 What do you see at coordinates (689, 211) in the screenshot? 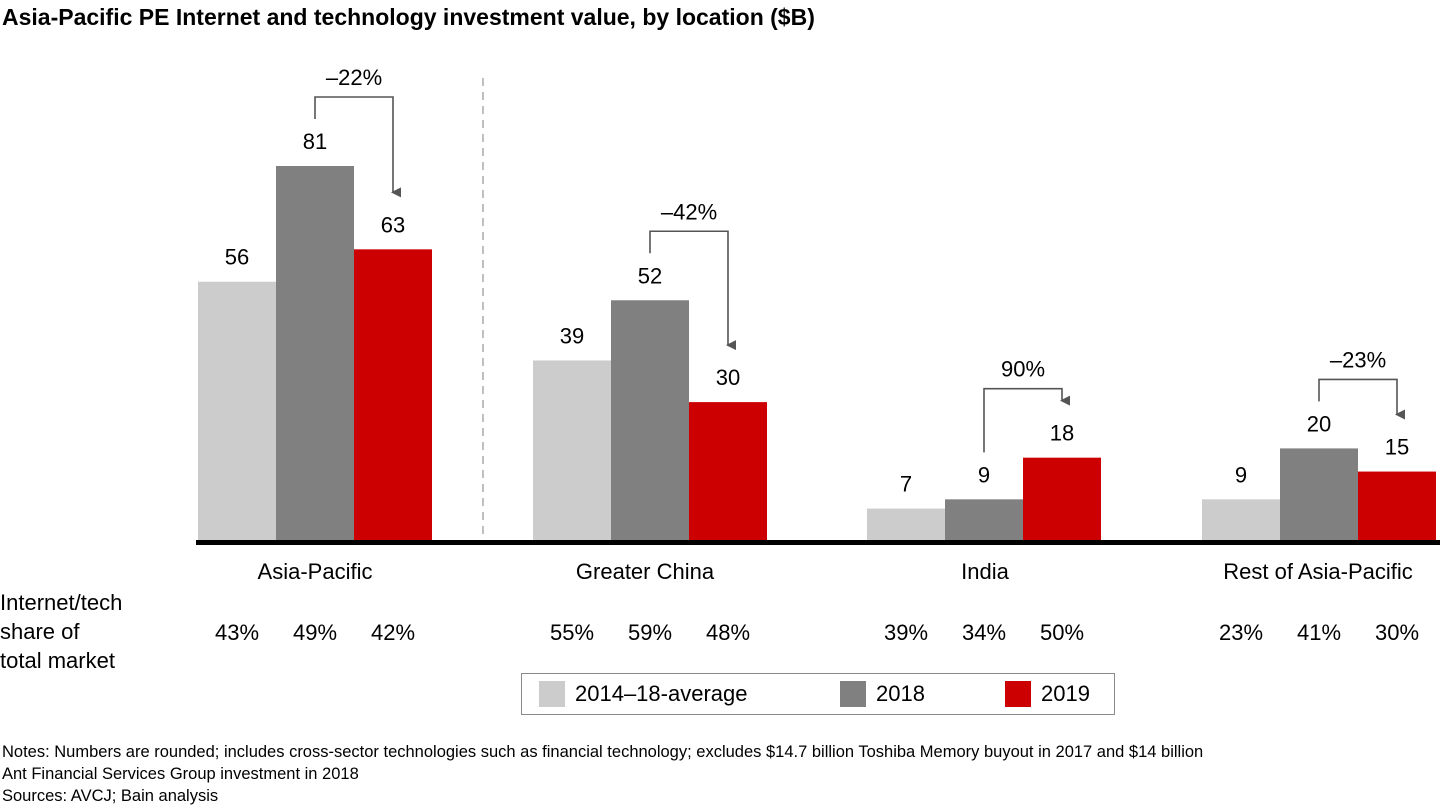
I see `change-label: –42%` at bounding box center [689, 211].